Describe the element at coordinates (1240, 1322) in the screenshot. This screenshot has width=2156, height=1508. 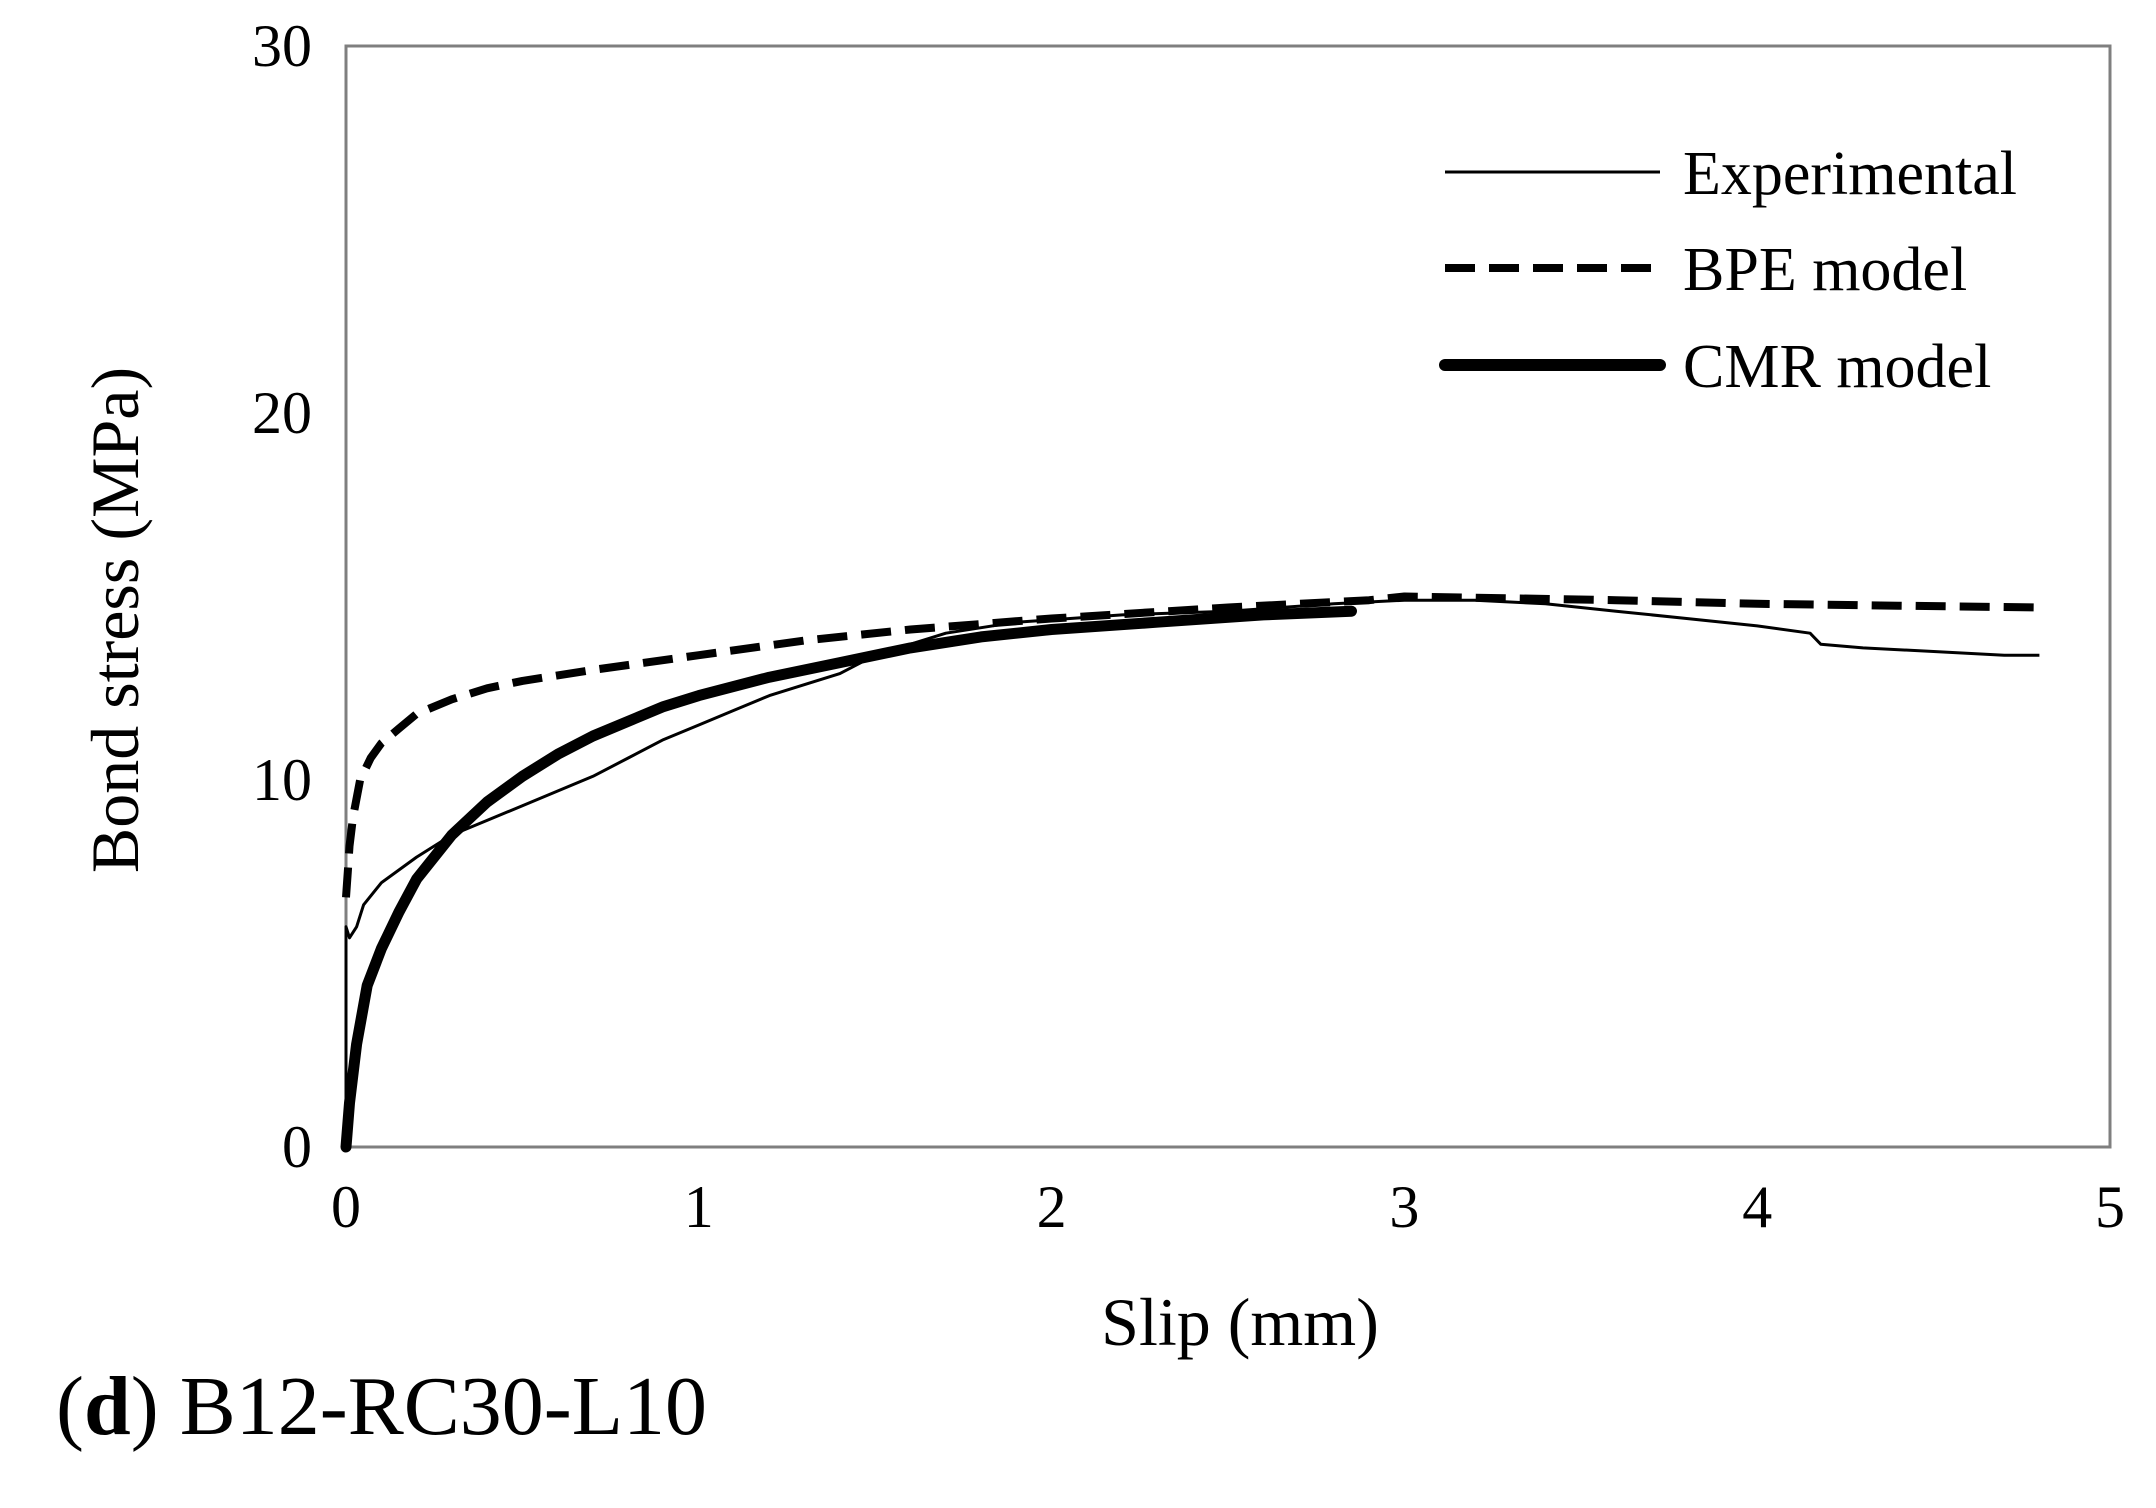
I see `x-axis-title: Slip (mm)` at that location.